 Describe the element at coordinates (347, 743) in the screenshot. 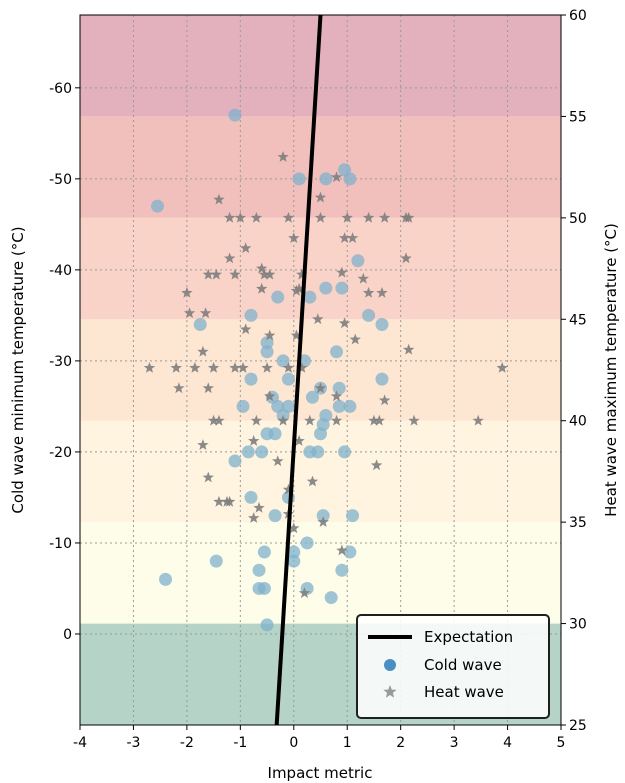

I see `x-tick-label: 1` at that location.